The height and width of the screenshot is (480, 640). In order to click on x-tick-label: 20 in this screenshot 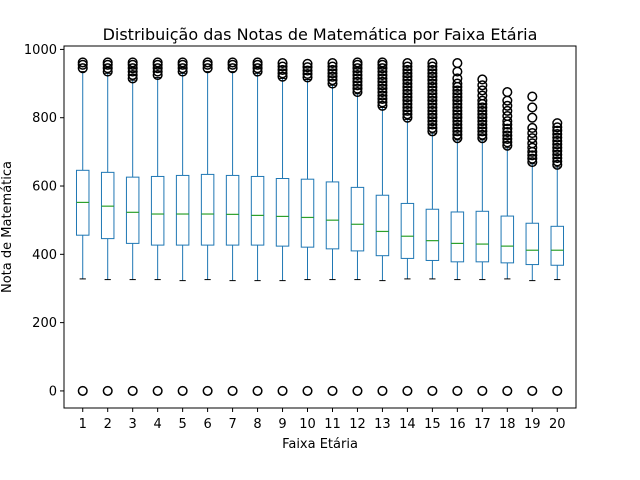, I will do `click(557, 424)`.